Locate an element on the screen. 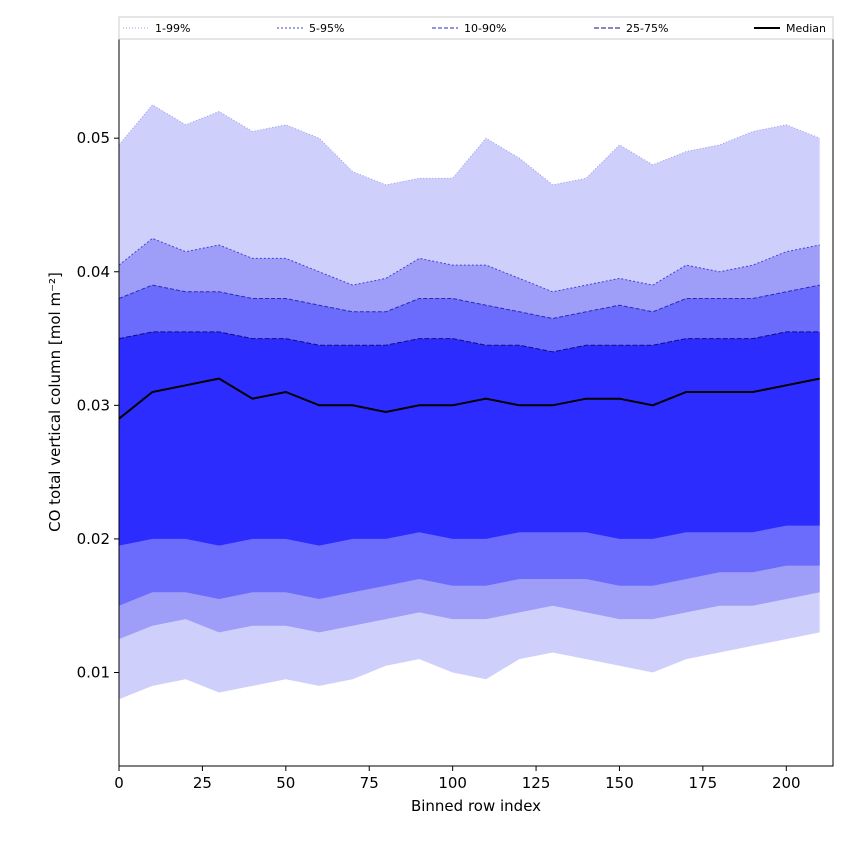 Image resolution: width=850 pixels, height=850 pixels. y-tick-label: 0.02 is located at coordinates (93, 539).